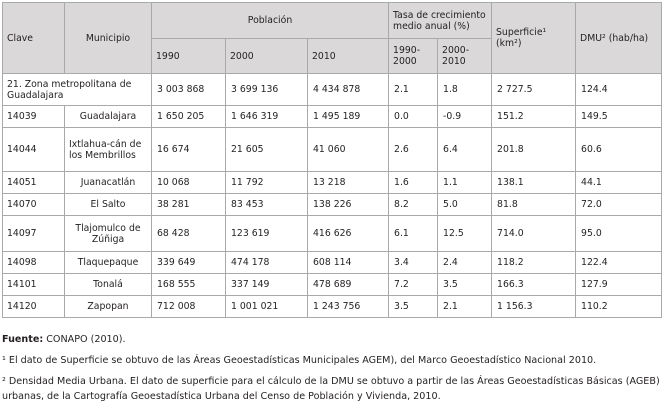  I want to click on cell-p2000: 1 646 319, so click(266, 116).